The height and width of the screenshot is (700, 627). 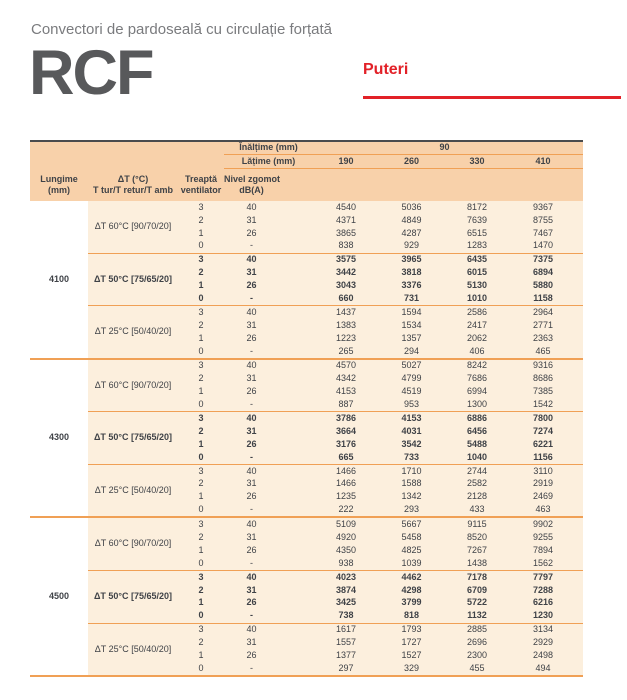 What do you see at coordinates (346, 338) in the screenshot?
I see `power-value: 1223` at bounding box center [346, 338].